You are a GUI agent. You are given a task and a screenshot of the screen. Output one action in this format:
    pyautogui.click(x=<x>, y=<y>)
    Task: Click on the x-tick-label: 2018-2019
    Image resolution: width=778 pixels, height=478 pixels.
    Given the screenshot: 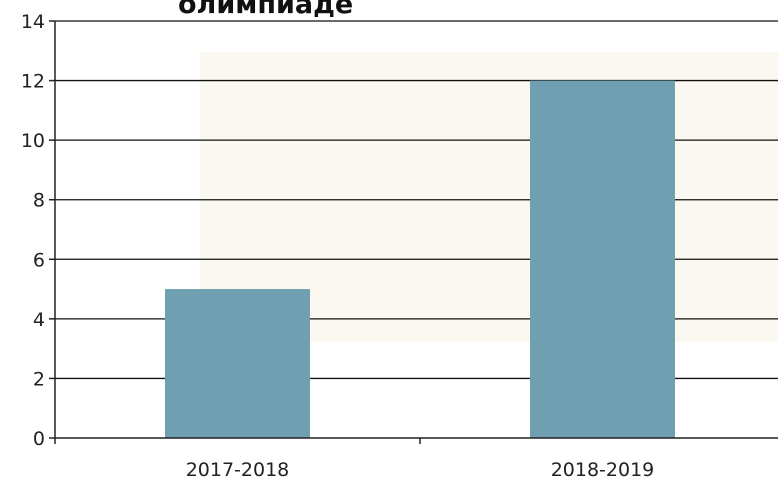 What is the action you would take?
    pyautogui.click(x=603, y=468)
    